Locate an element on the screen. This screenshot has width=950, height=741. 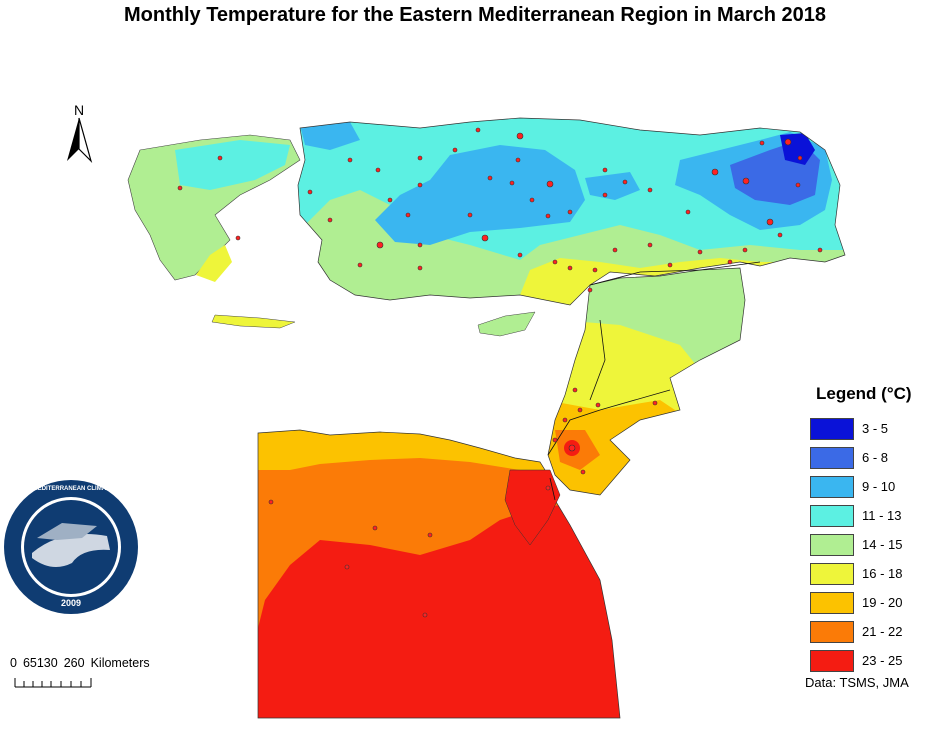
legend-item: 19 - 20 is located at coordinates (875, 602).